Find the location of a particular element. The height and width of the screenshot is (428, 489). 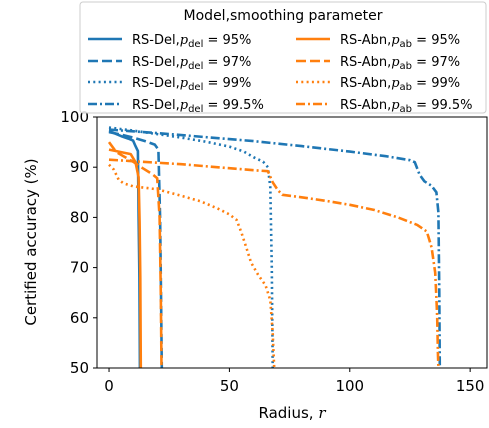

y-tick-label: 60 is located at coordinates (79, 318).